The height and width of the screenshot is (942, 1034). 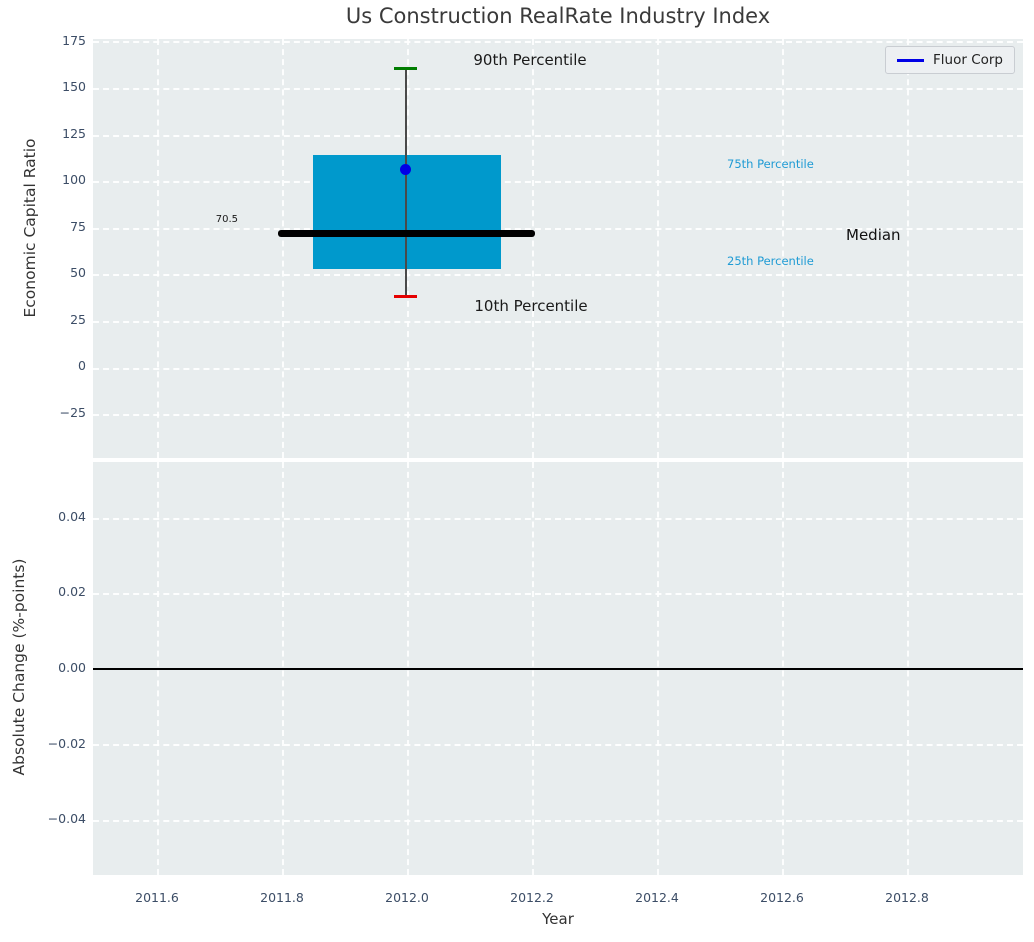 What do you see at coordinates (72, 667) in the screenshot?
I see `y-tick-label: 0.00` at bounding box center [72, 667].